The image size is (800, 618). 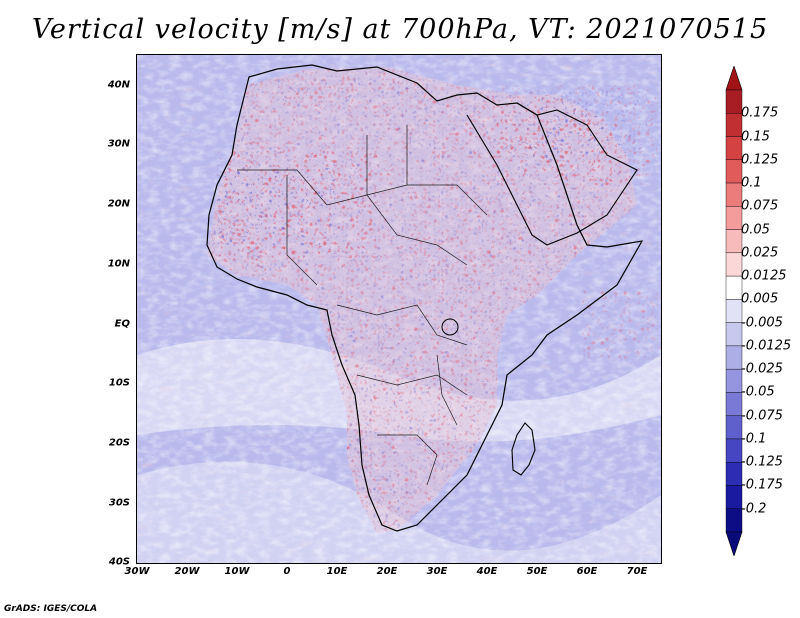 I want to click on indian-ocean-patch, so click(x=621, y=325).